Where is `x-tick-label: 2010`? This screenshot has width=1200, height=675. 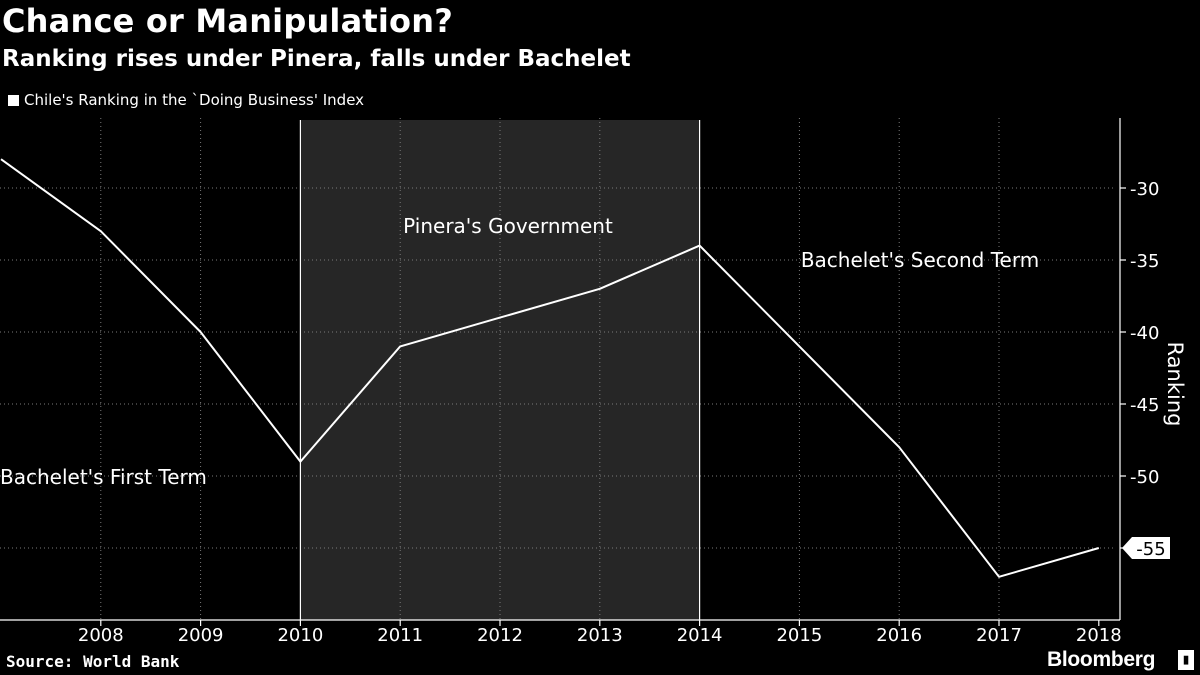
x-tick-label: 2010 is located at coordinates (300, 635).